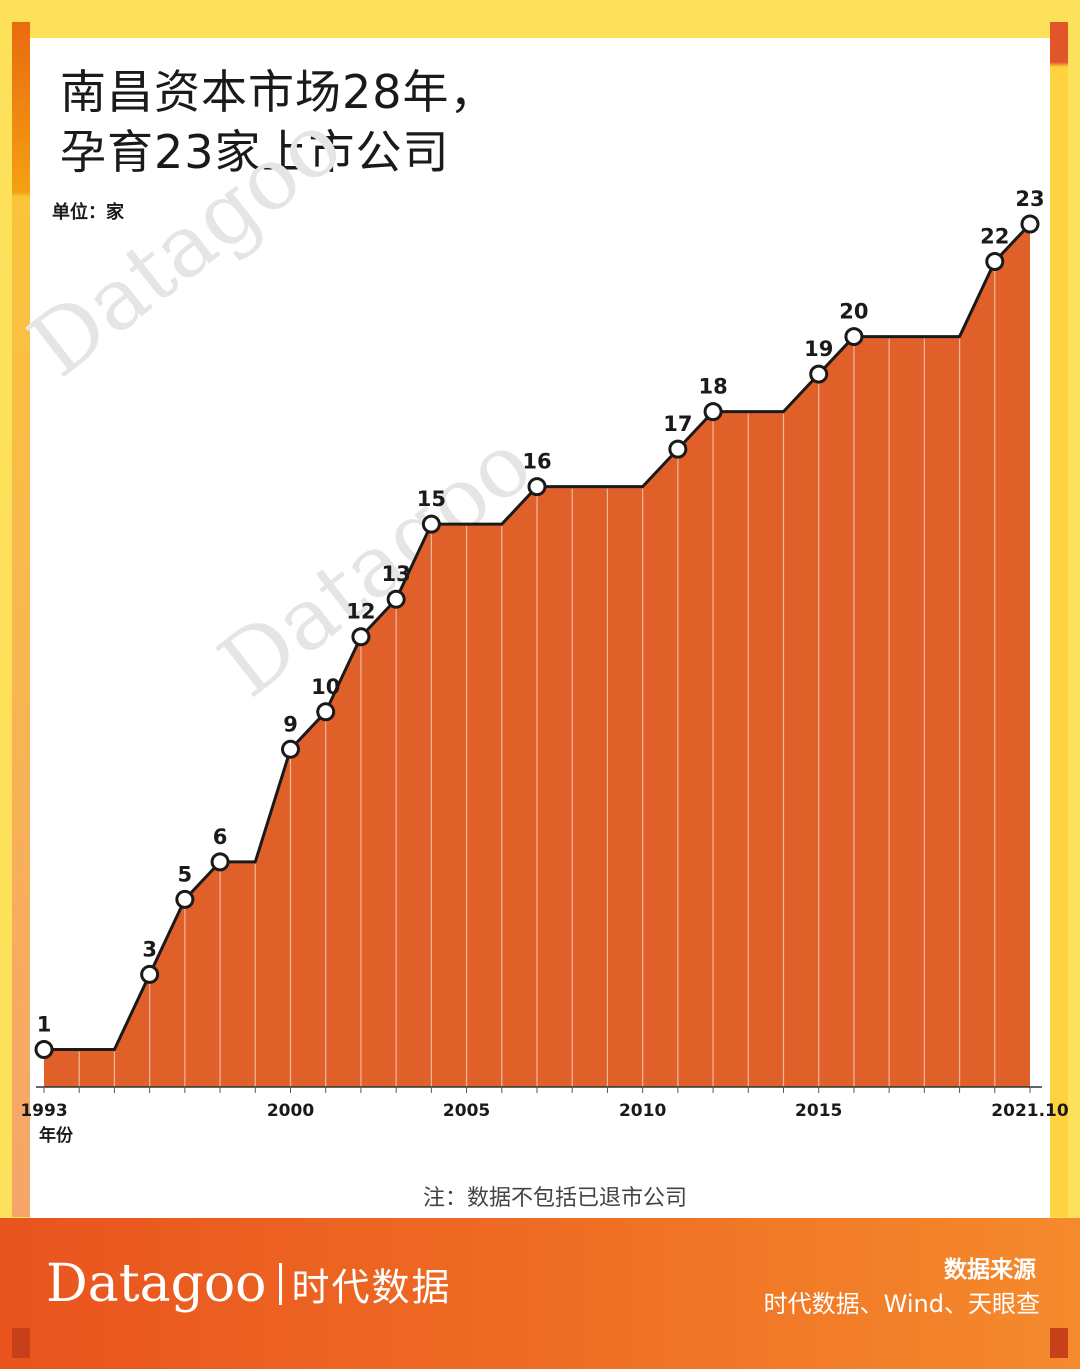 The height and width of the screenshot is (1369, 1080). I want to click on footer-banner: Datagoo 时代数据 数据来源 时代数据、Wind、天眼查, so click(540, 1293).